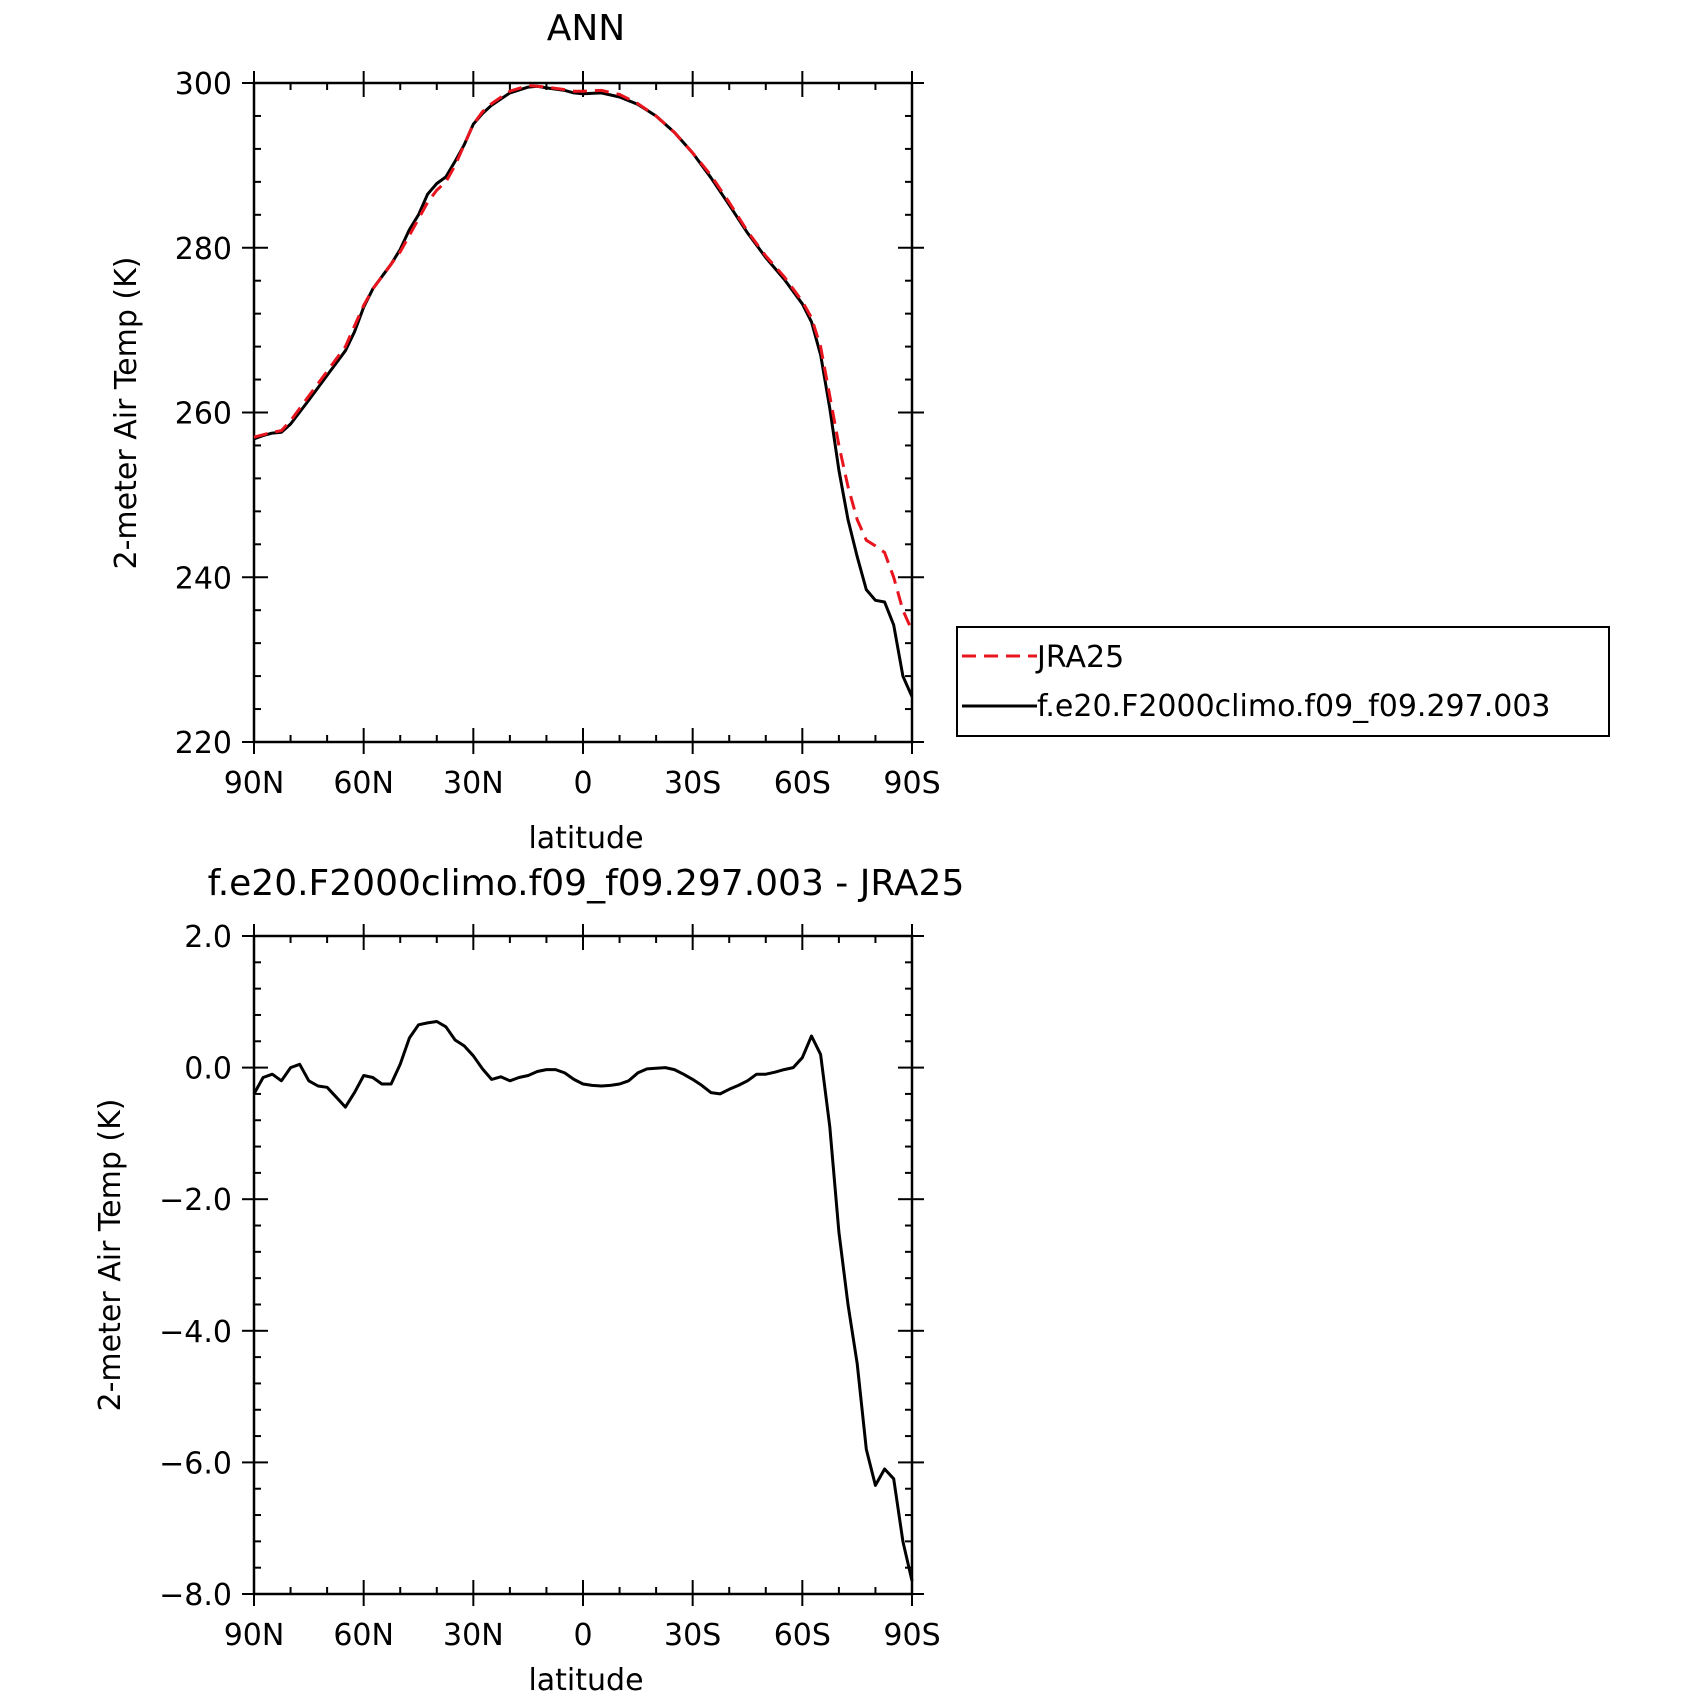  What do you see at coordinates (195, 1332) in the screenshot?
I see `bottom-y-tick-label: −4.0` at bounding box center [195, 1332].